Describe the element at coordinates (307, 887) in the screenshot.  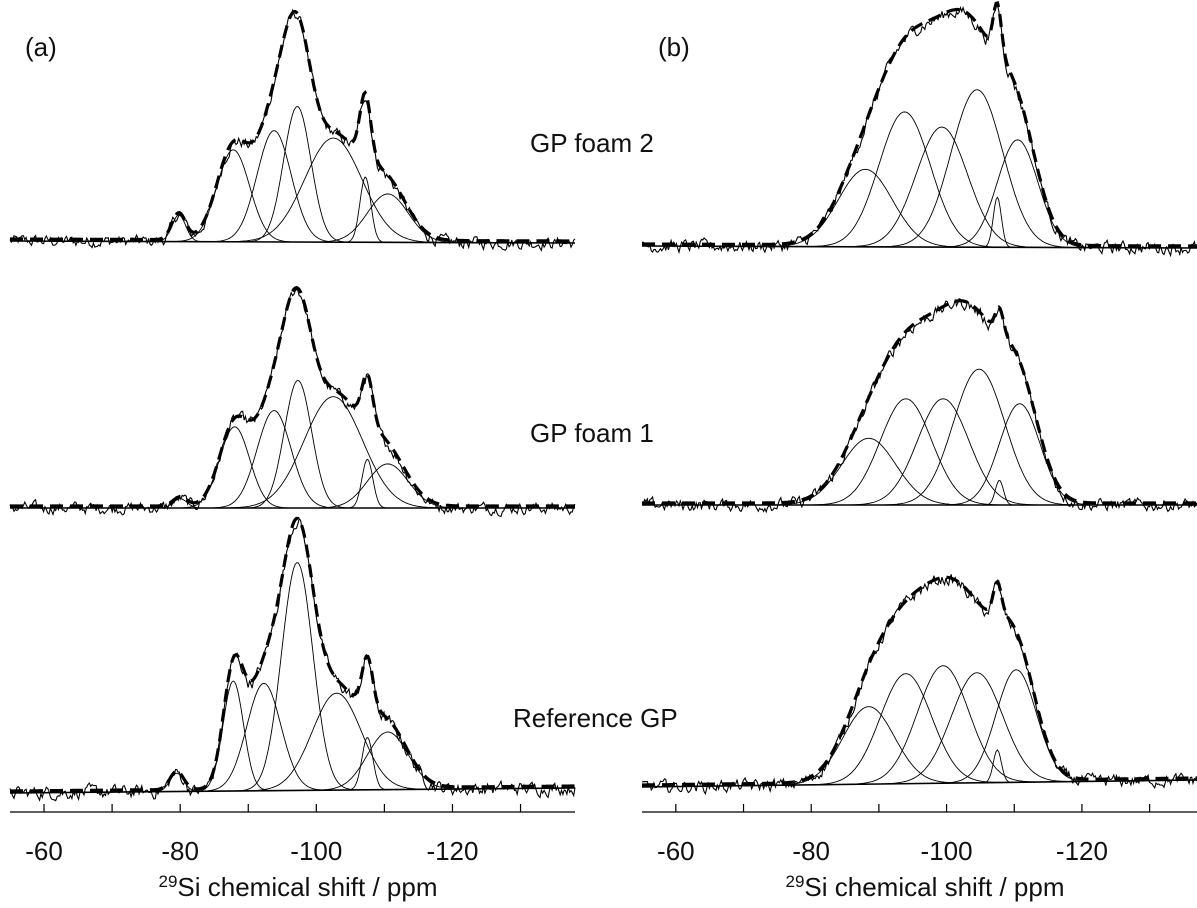
I see `x-axis-title-text-a: Si chemical shift / ppm` at that location.